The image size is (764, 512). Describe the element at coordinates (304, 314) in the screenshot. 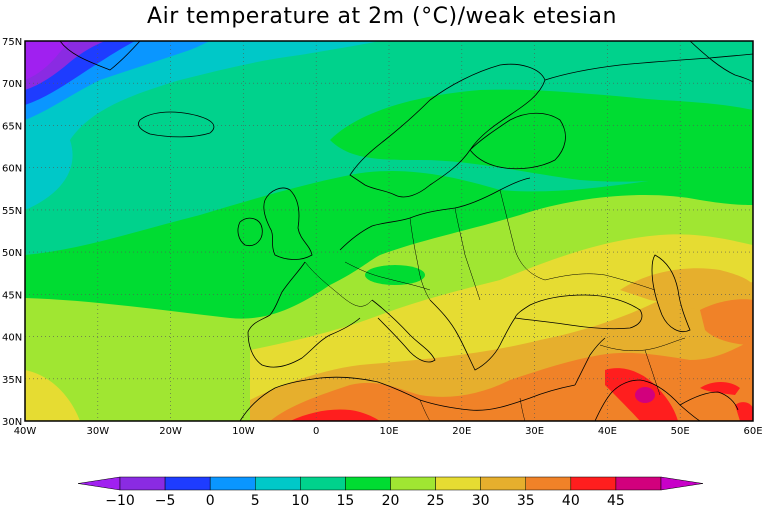

I see `coast-iberia` at that location.